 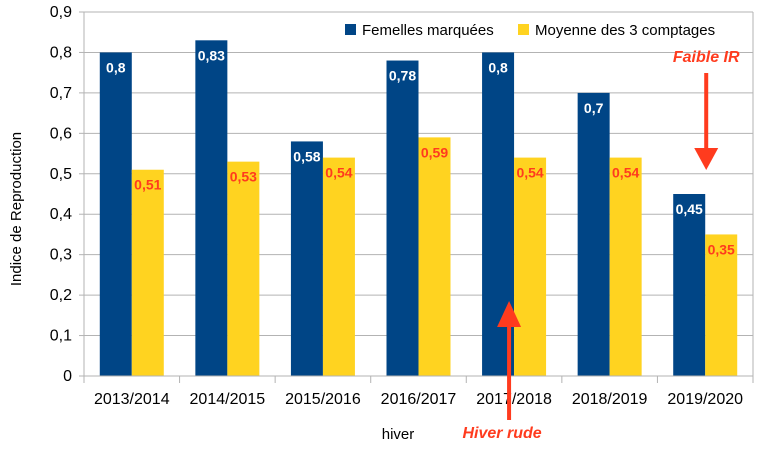 What do you see at coordinates (243, 177) in the screenshot?
I see `data-label: 0,53` at bounding box center [243, 177].